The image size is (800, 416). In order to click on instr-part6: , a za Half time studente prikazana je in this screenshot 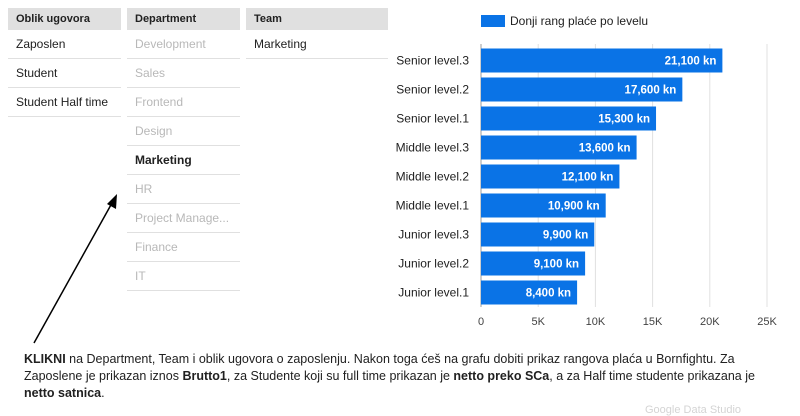, I will do `click(652, 376)`.